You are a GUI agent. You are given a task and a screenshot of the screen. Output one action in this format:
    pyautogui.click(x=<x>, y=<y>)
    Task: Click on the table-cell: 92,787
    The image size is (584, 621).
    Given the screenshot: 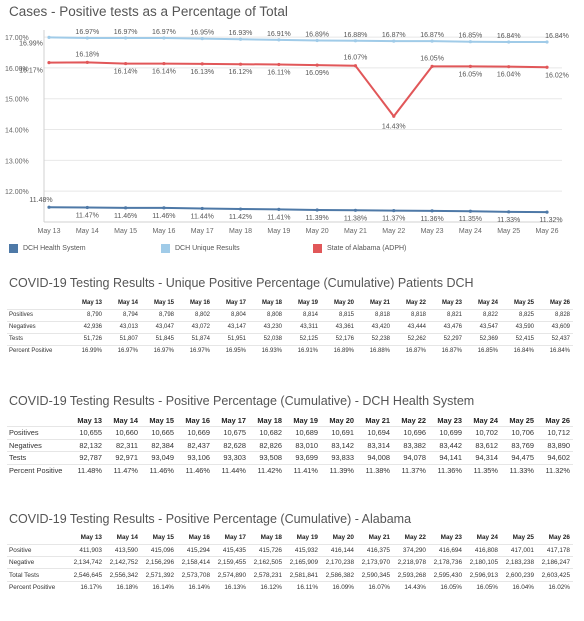 What is the action you would take?
    pyautogui.click(x=87, y=457)
    